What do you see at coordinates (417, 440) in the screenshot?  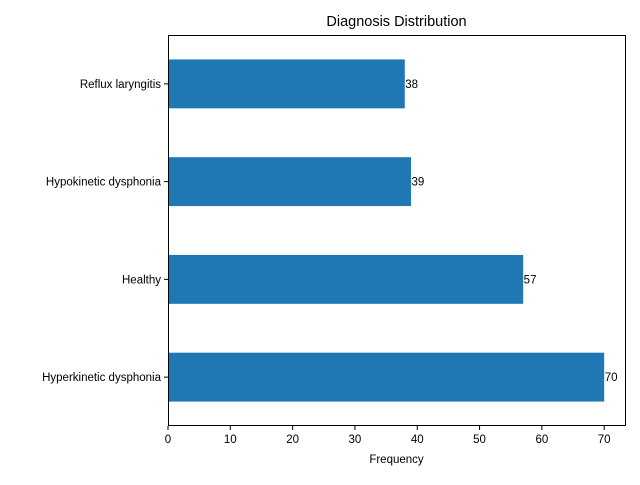 I see `x-tick-label-4: 40` at bounding box center [417, 440].